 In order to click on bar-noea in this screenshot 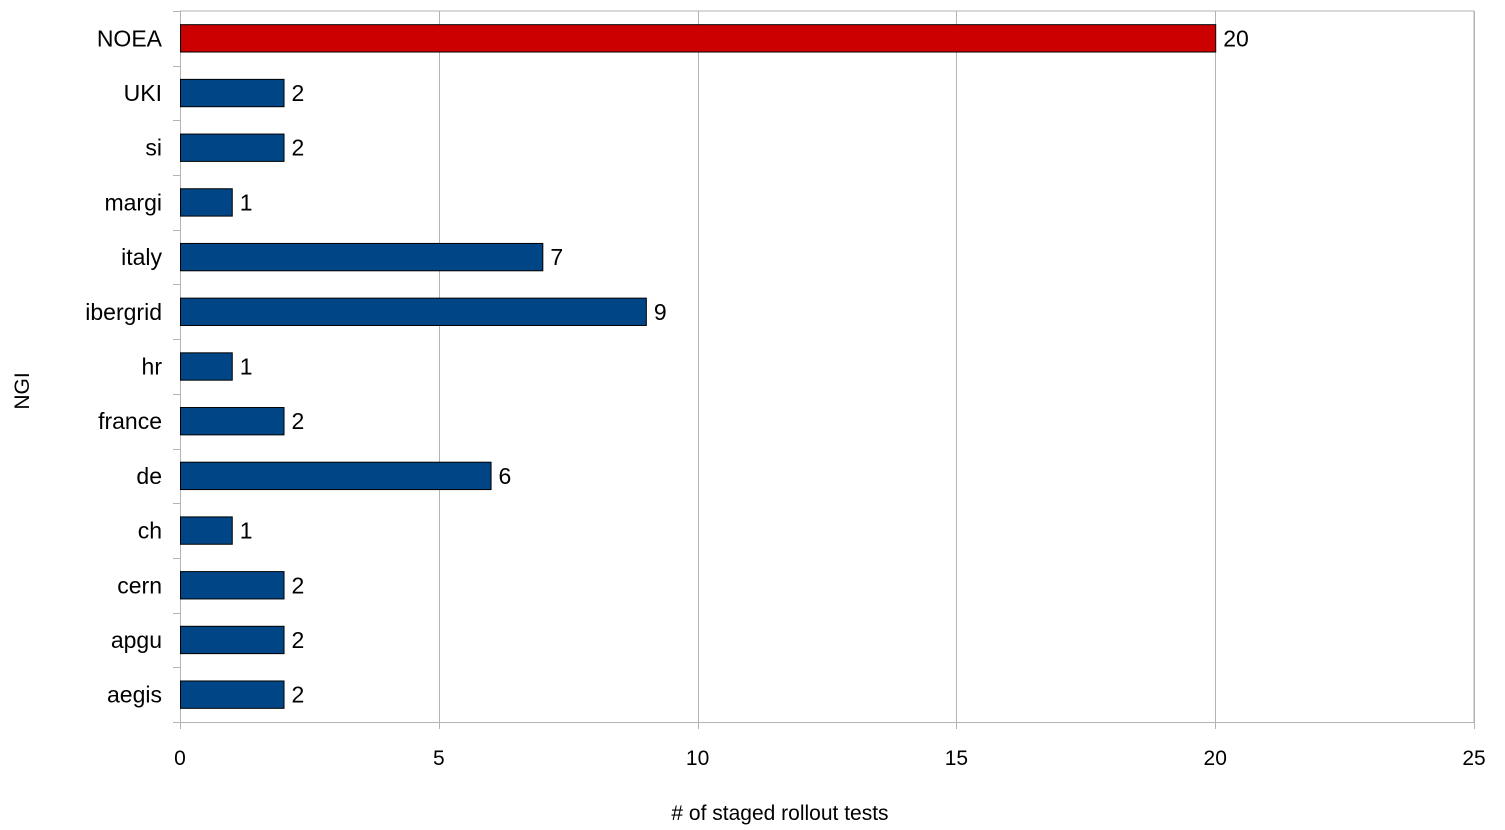, I will do `click(698, 38)`.